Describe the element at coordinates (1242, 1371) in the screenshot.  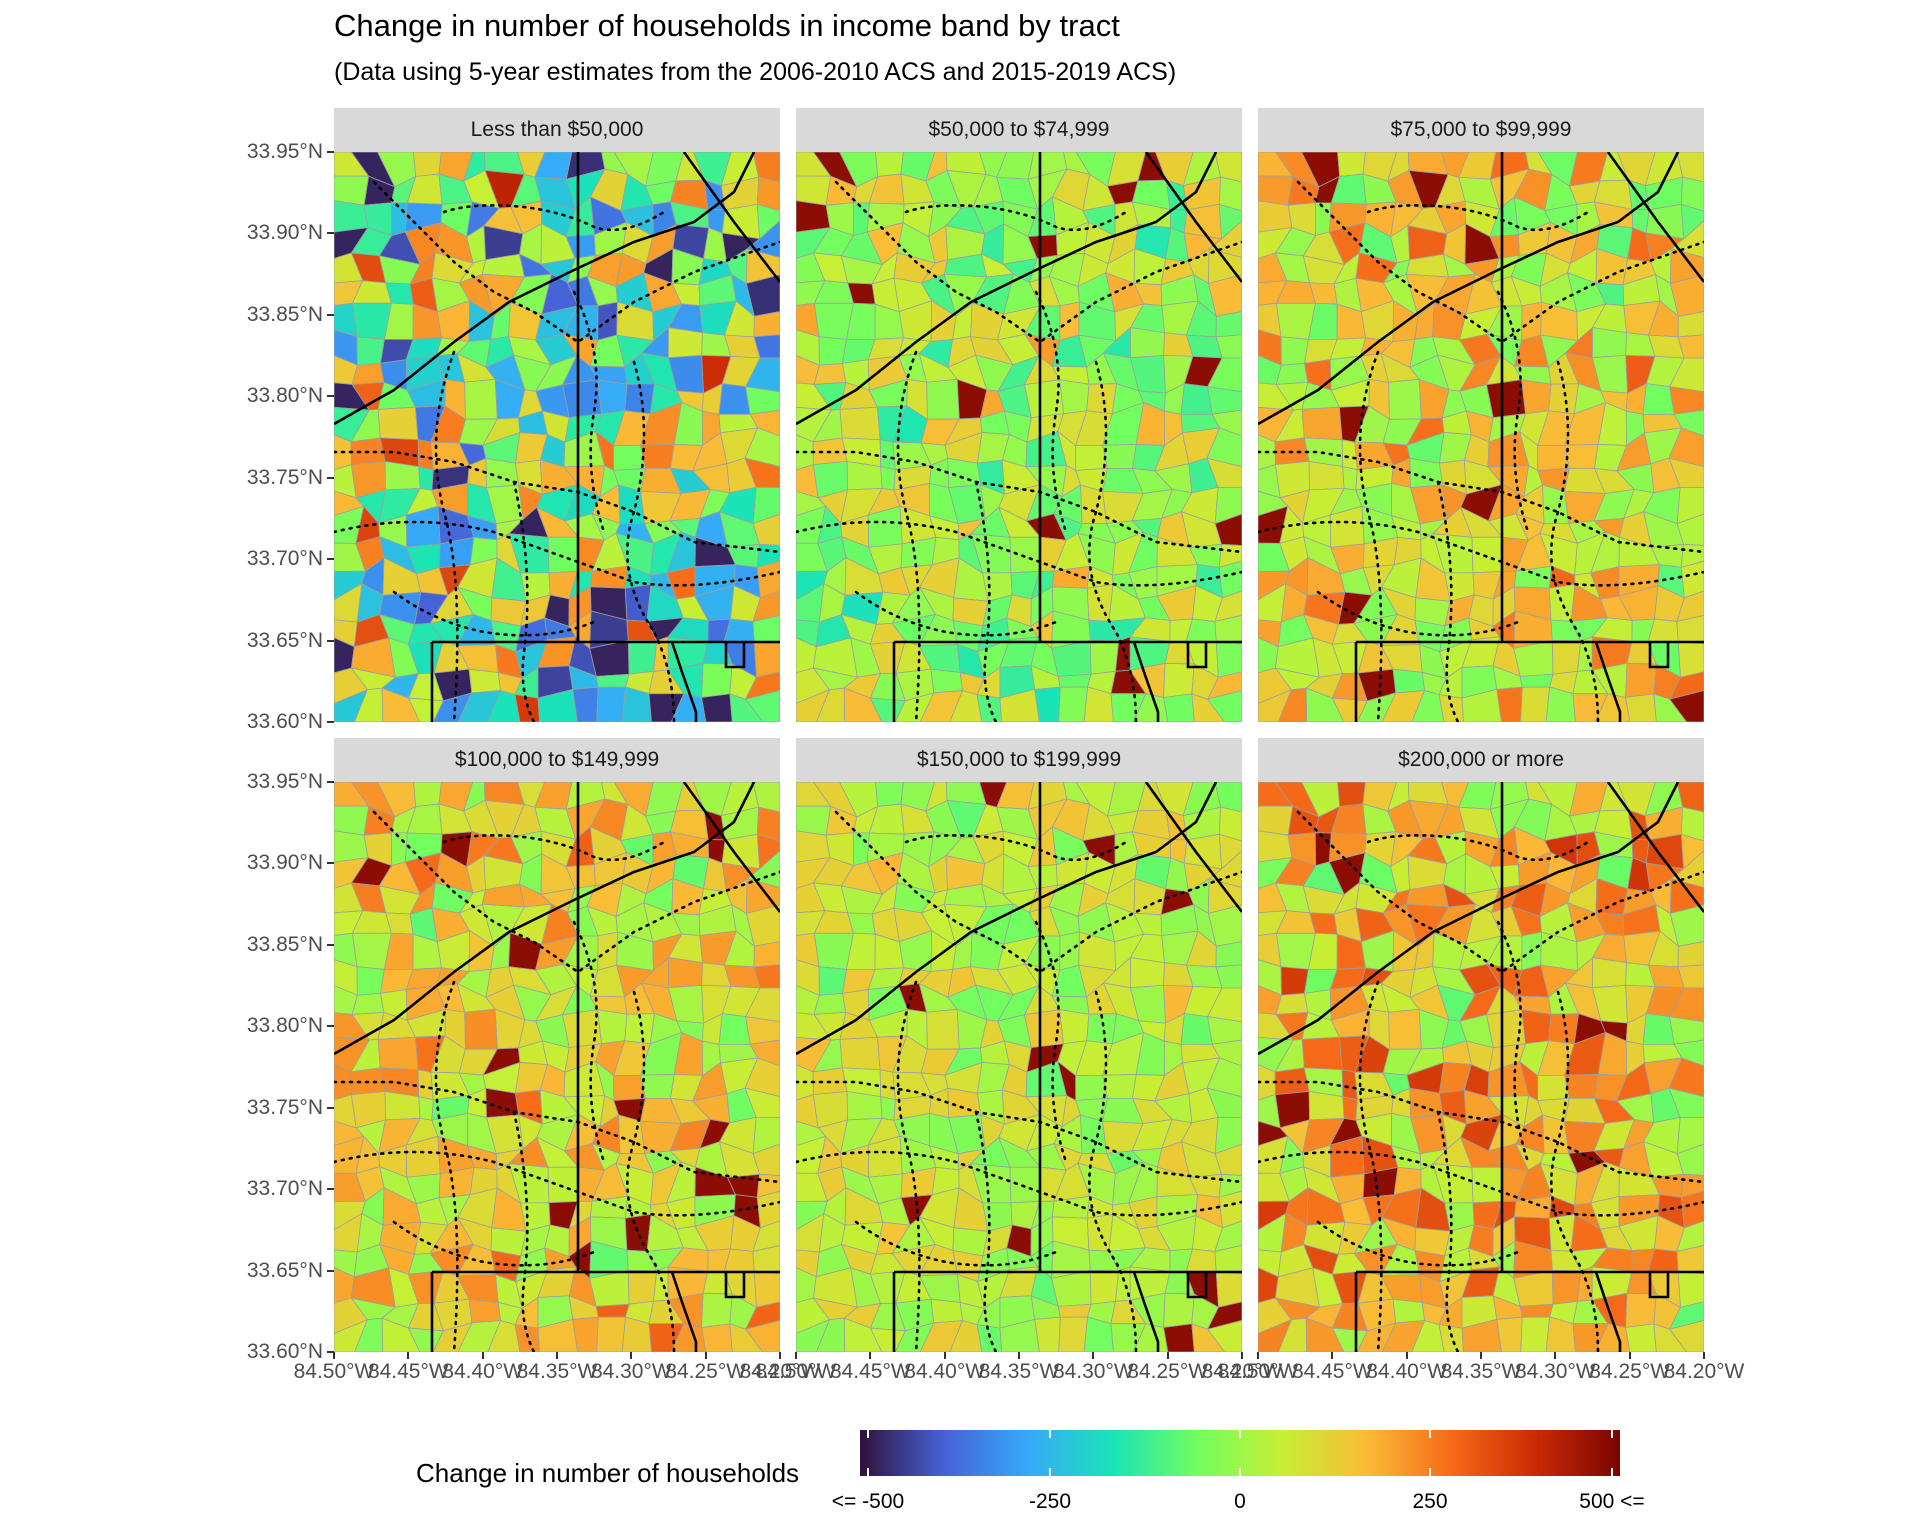
I see `x-tick-label: 84.20°W` at that location.